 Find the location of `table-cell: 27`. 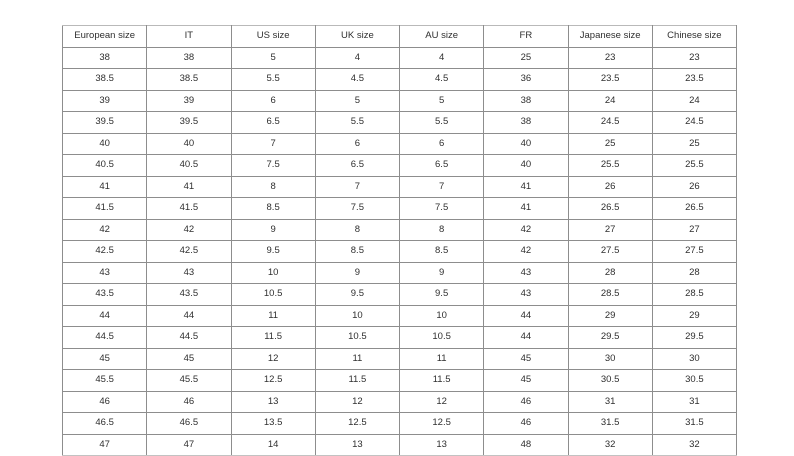

table-cell: 27 is located at coordinates (694, 229).